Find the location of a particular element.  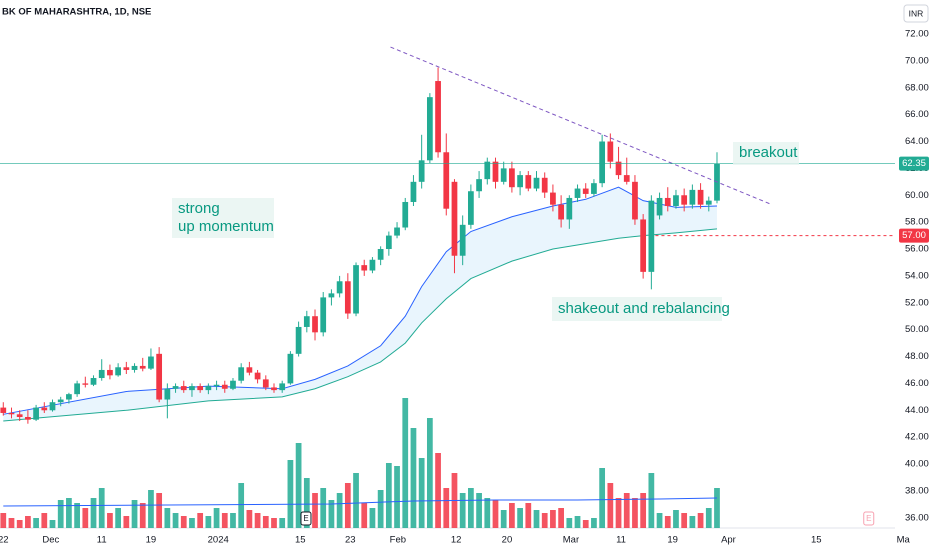

event-marker is located at coordinates (306, 518).